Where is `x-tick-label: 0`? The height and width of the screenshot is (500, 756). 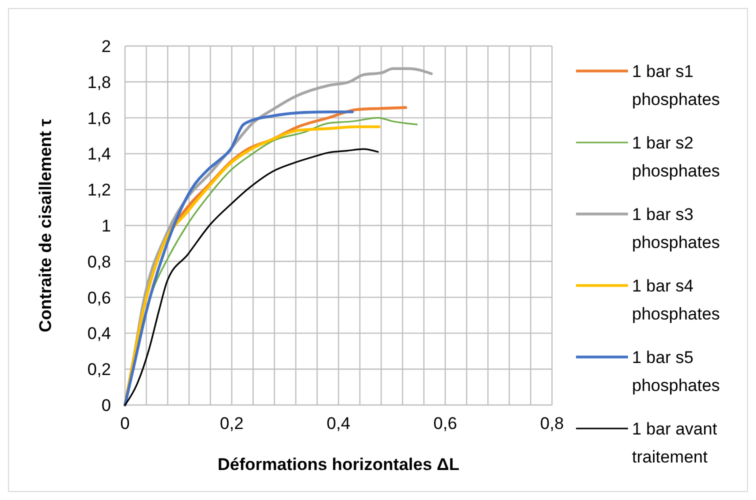 x-tick-label: 0 is located at coordinates (125, 423).